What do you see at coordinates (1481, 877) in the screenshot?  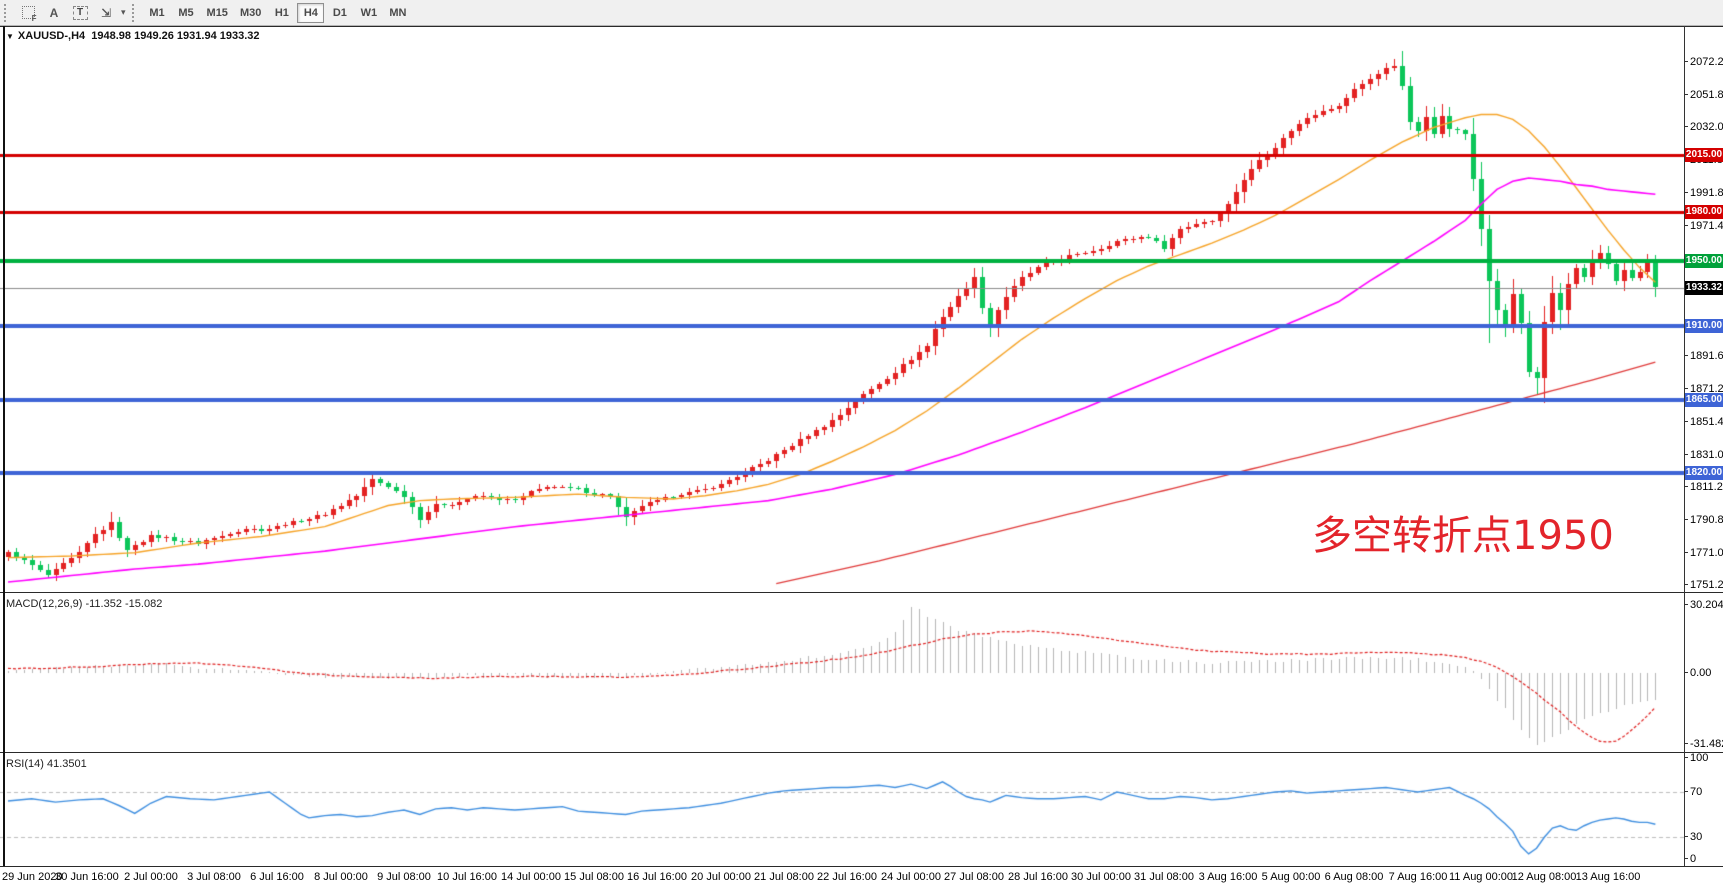 I see `time-axis-label: 11 Aug 00:00` at bounding box center [1481, 877].